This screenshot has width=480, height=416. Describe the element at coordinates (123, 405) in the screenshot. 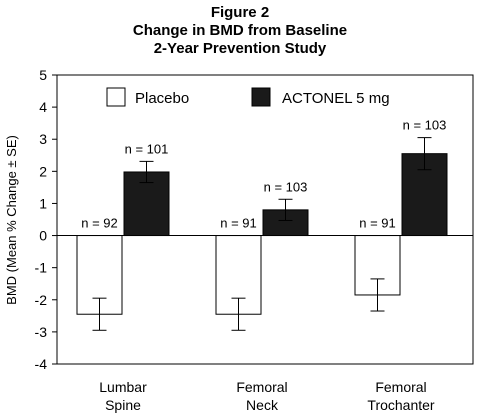

I see `x-category-label: Spine` at that location.